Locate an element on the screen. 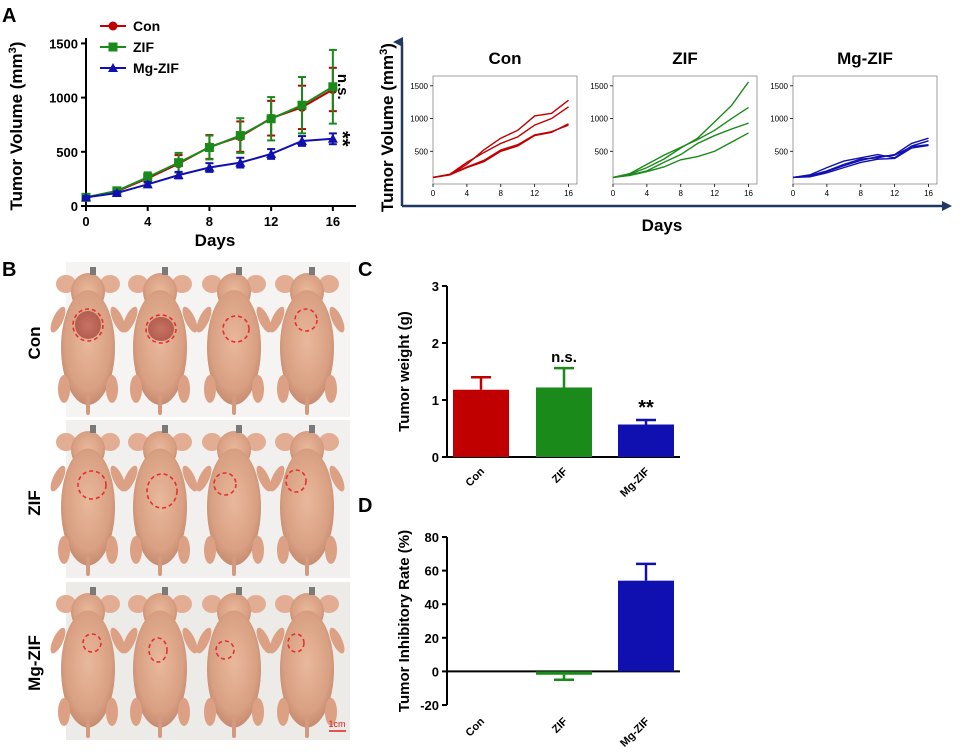  series-mgzif is located at coordinates (209, 167).